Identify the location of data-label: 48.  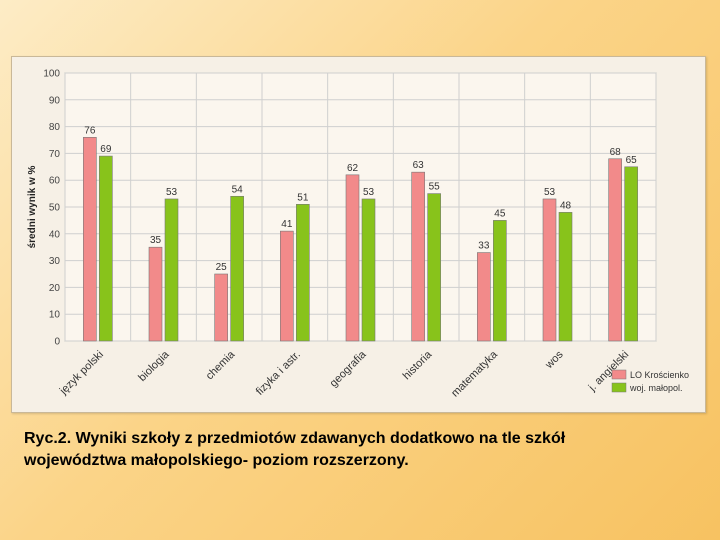
(566, 205).